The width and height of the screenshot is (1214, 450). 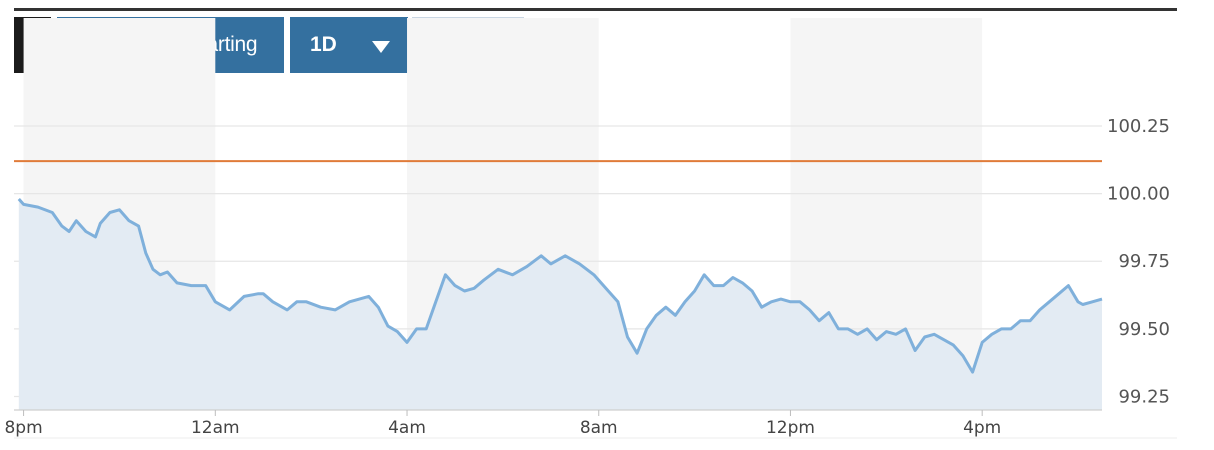 What do you see at coordinates (381, 47) in the screenshot?
I see `caret-down-icon` at bounding box center [381, 47].